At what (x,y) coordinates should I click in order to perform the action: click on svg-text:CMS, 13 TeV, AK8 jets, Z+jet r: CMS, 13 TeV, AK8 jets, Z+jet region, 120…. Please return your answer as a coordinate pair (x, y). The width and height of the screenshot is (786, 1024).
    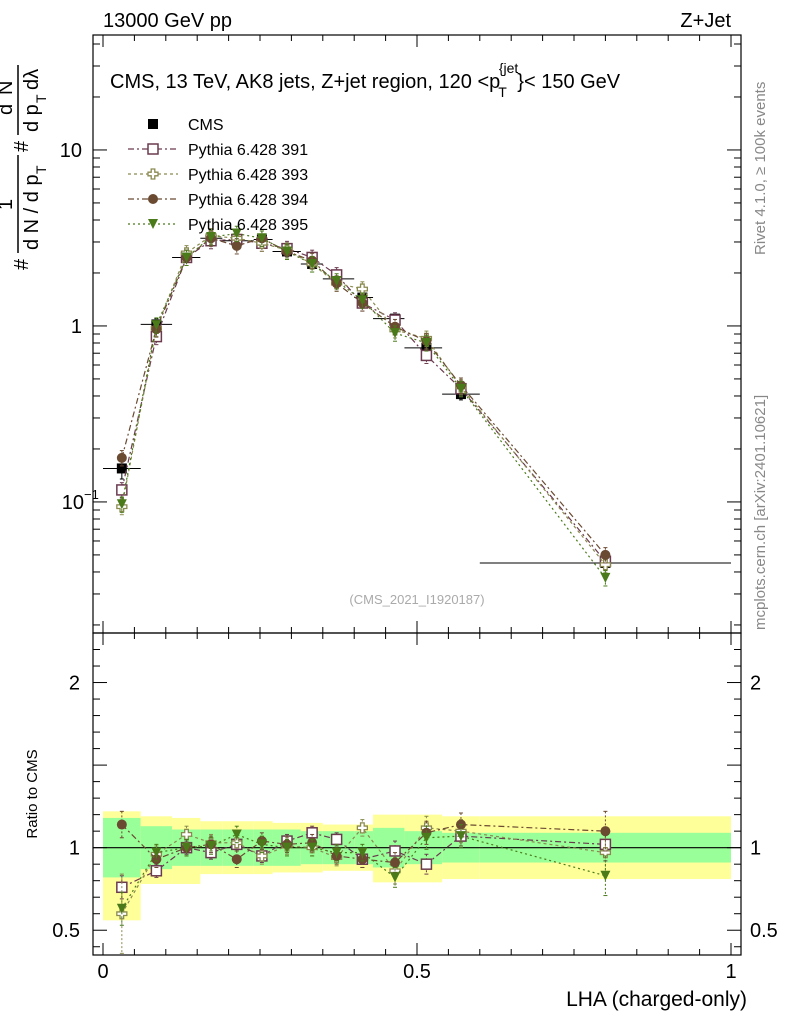
    Looking at the image, I should click on (365, 80).